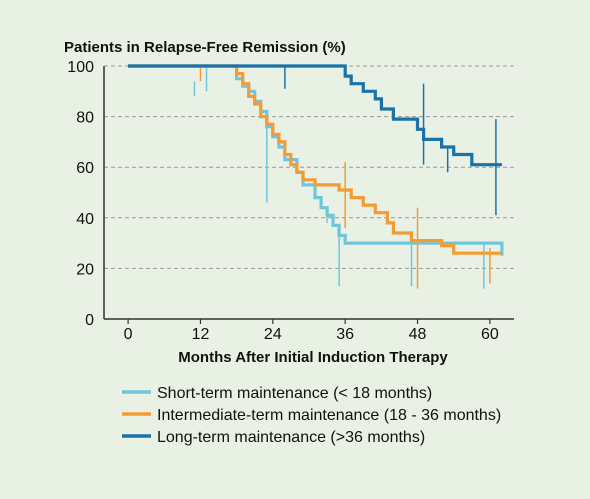 This screenshot has height=499, width=590. What do you see at coordinates (291, 437) in the screenshot?
I see `legend-label: Long-term maintenance (>36 months)` at bounding box center [291, 437].